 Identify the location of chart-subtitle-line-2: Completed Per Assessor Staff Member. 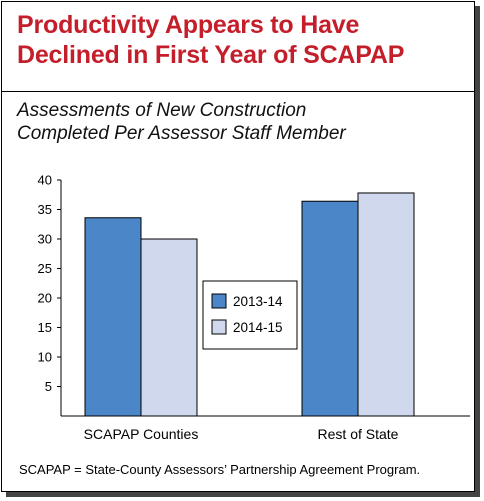
(181, 133).